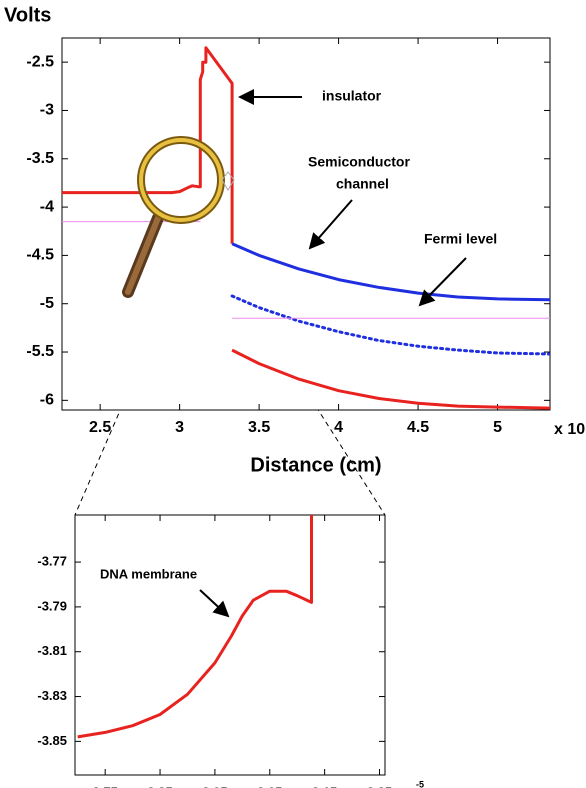 This screenshot has width=586, height=788. Describe the element at coordinates (179, 427) in the screenshot. I see `x-tick-label: 3` at that location.